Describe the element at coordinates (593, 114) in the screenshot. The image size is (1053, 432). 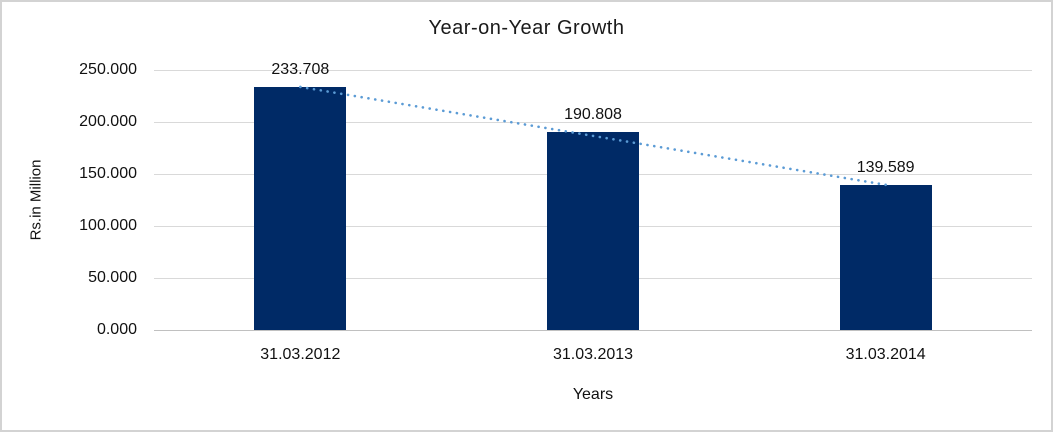
I see `bar-value-label: 190.808` at that location.